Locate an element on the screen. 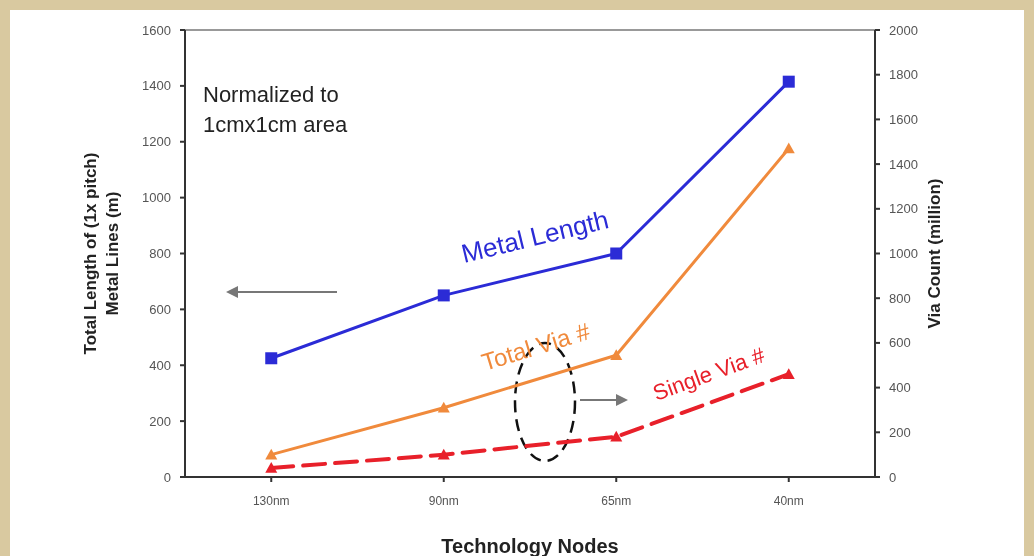 The image size is (1034, 556). y2-tick-label: 1400 is located at coordinates (903, 164).